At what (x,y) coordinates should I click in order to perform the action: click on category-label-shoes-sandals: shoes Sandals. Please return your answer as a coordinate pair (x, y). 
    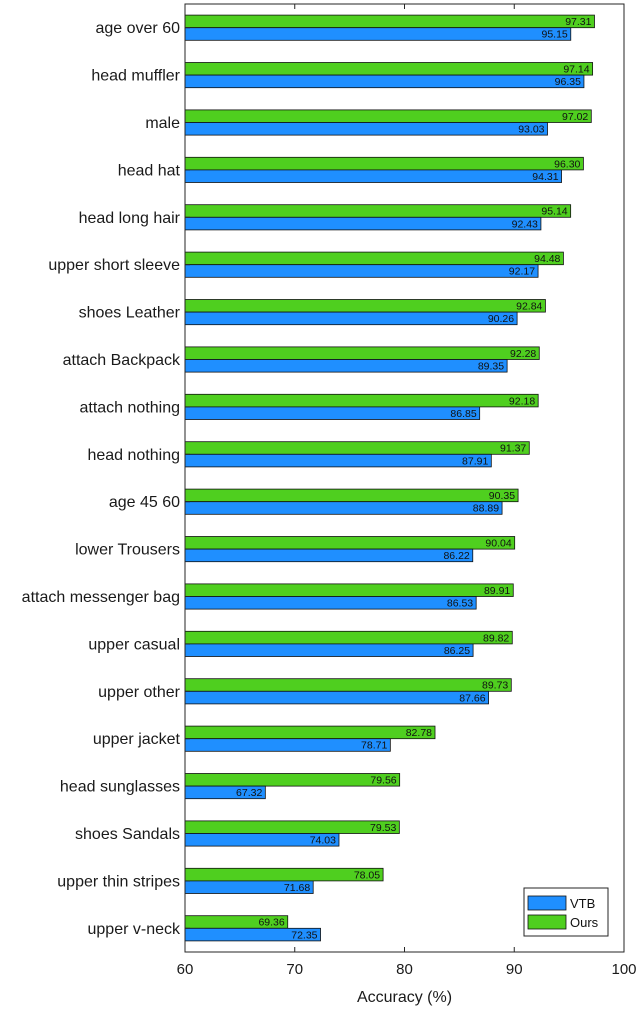
    Looking at the image, I should click on (127, 834).